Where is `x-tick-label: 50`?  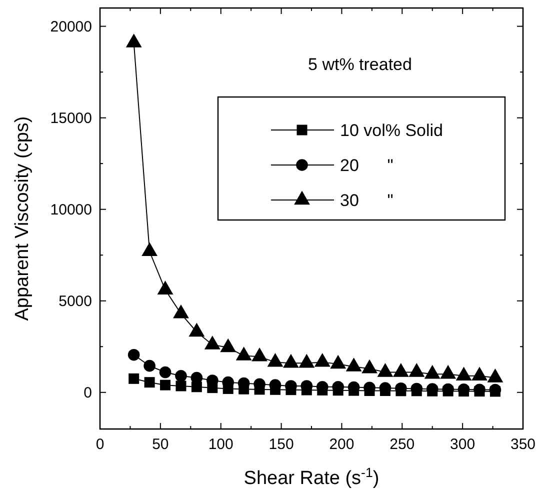 x-tick-label: 50 is located at coordinates (160, 444).